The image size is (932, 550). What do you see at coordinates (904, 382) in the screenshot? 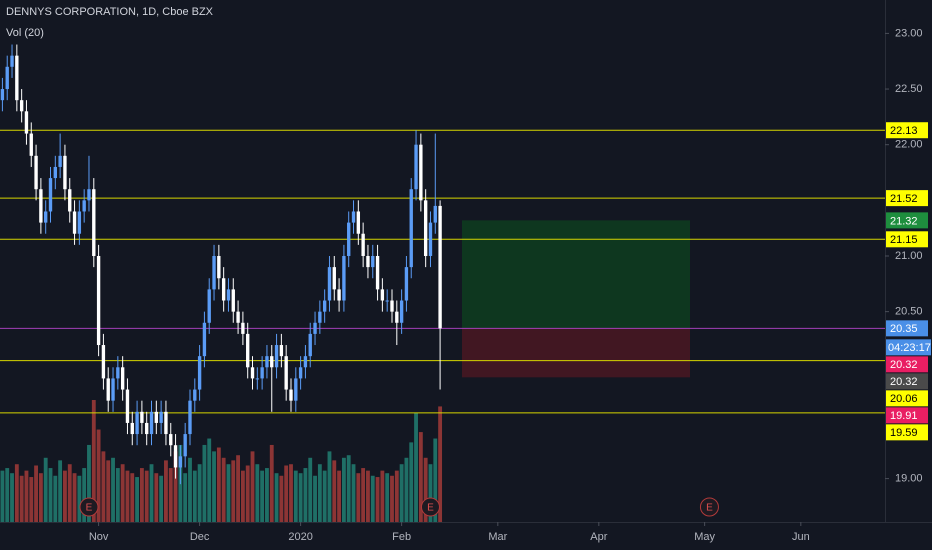
I see `price-label: 20.32` at bounding box center [904, 382].